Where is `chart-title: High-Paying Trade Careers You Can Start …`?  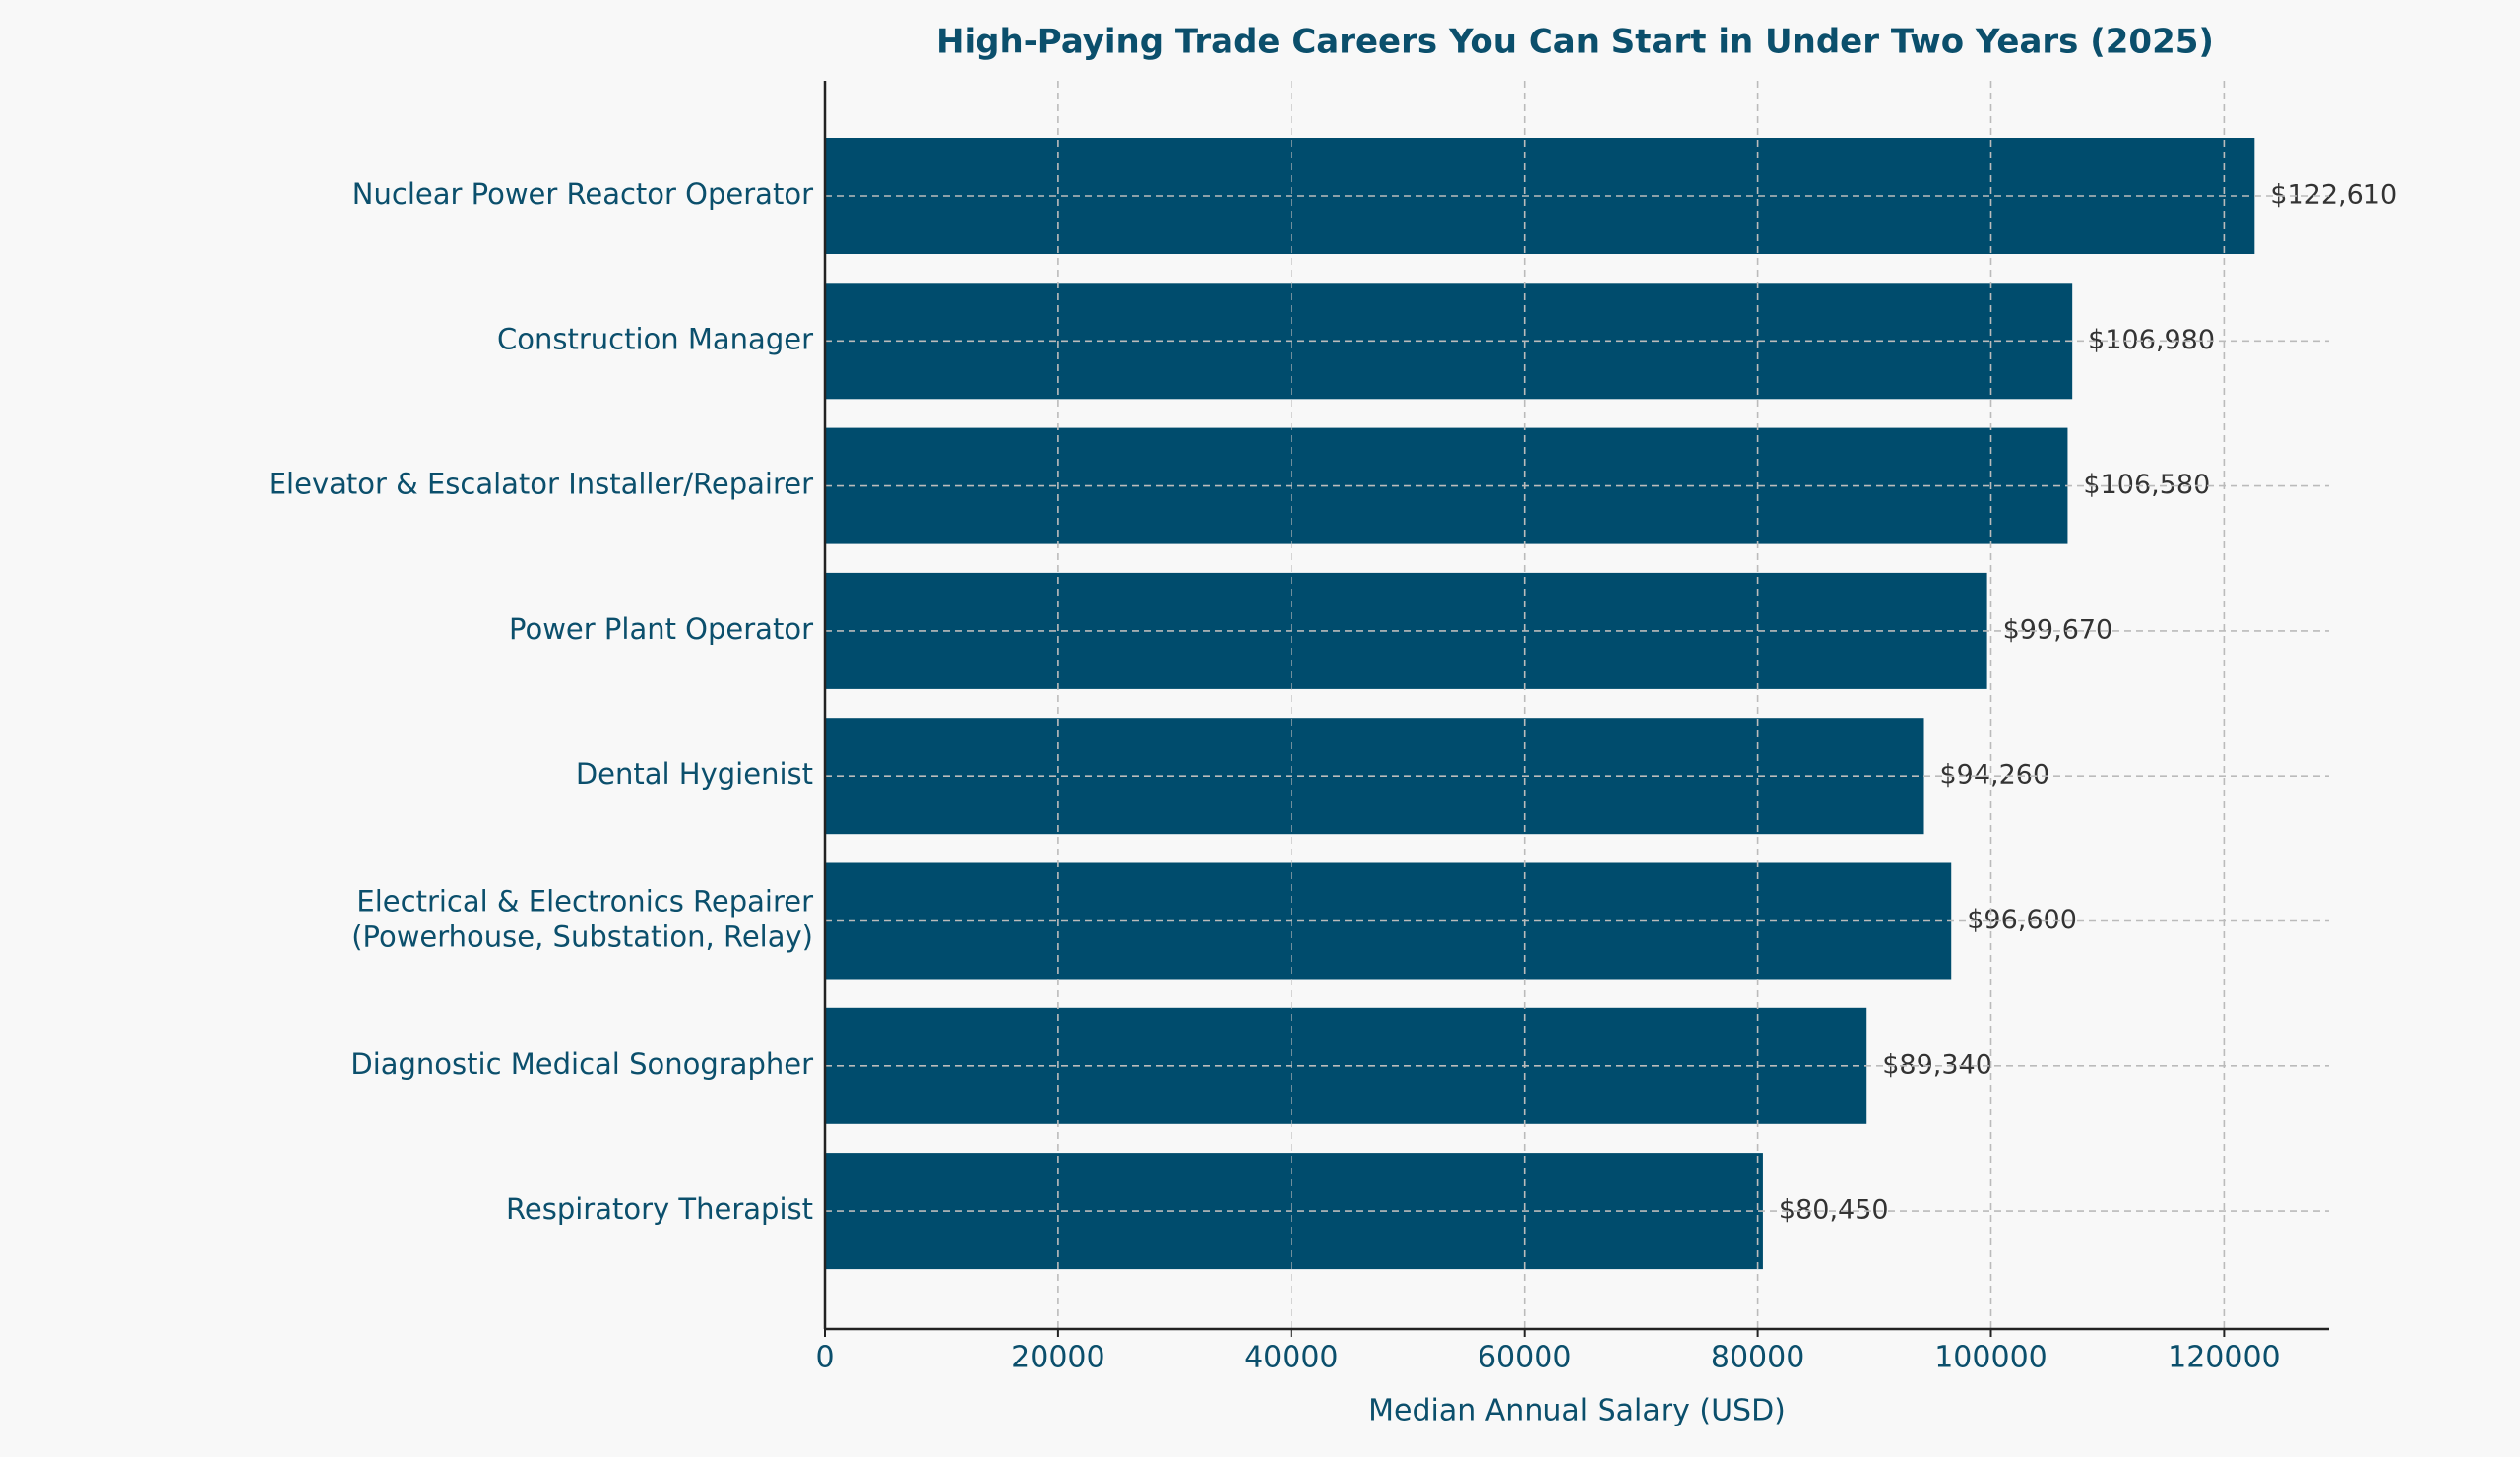
chart-title: High-Paying Trade Careers You Can Start … is located at coordinates (1575, 42).